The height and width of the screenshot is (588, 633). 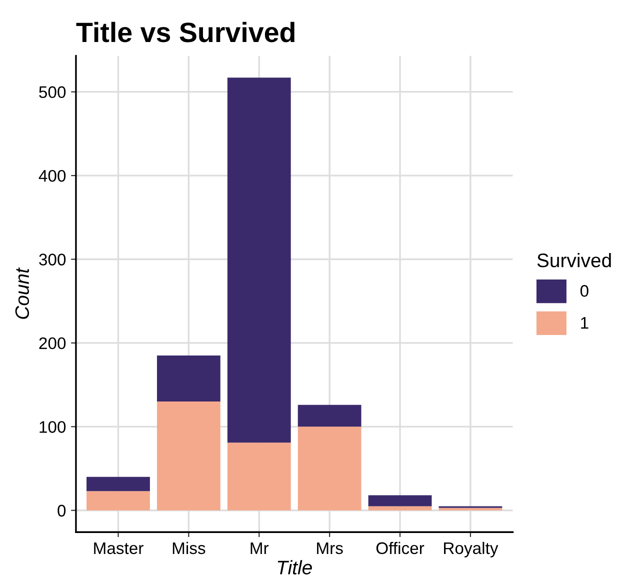 What do you see at coordinates (584, 291) in the screenshot?
I see `legend-label: 0` at bounding box center [584, 291].